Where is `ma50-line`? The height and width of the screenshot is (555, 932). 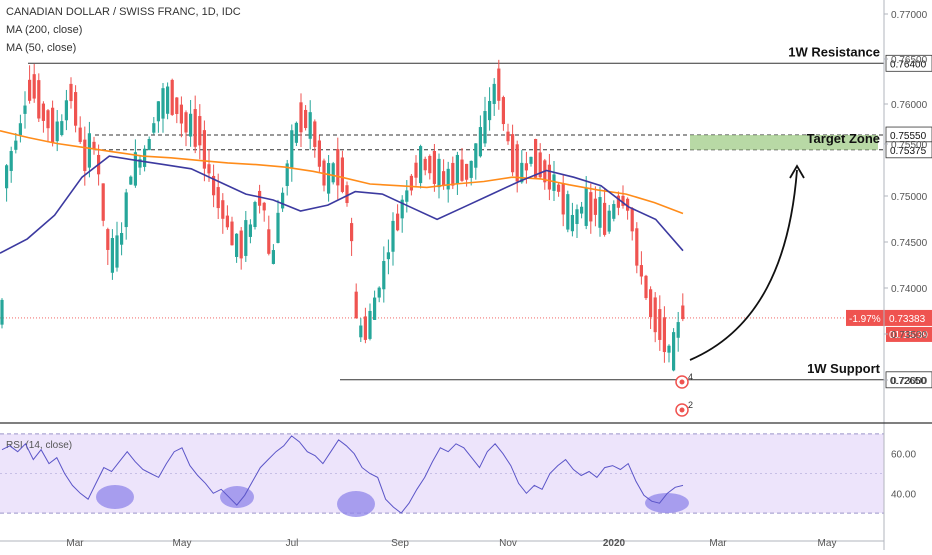 ma50-line is located at coordinates (342, 204).